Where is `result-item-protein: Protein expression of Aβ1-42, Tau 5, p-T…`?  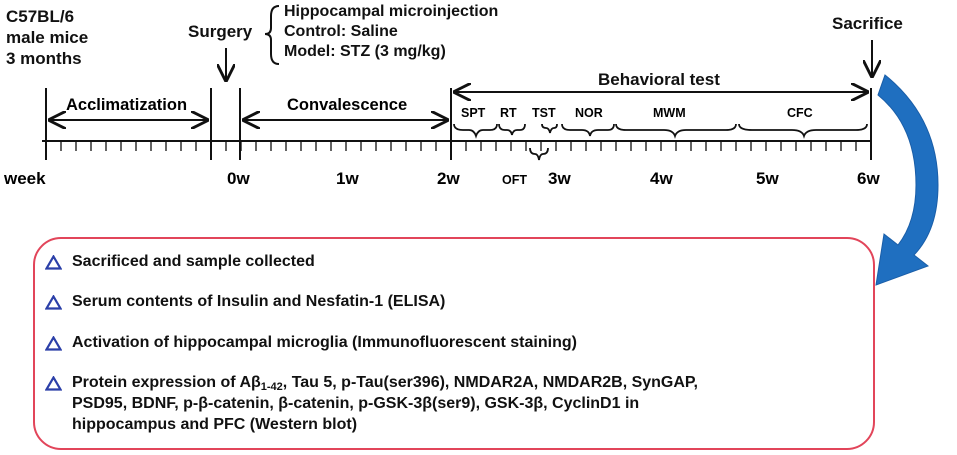
result-item-protein: Protein expression of Aβ1-42, Tau 5, p-T… is located at coordinates (371, 404).